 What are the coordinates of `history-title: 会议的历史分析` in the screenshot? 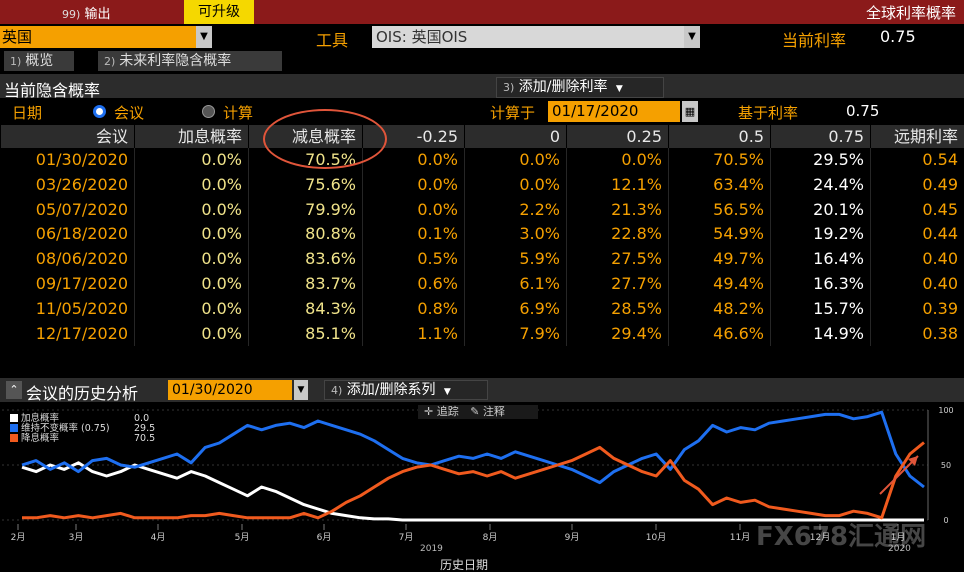 It's located at (82, 393).